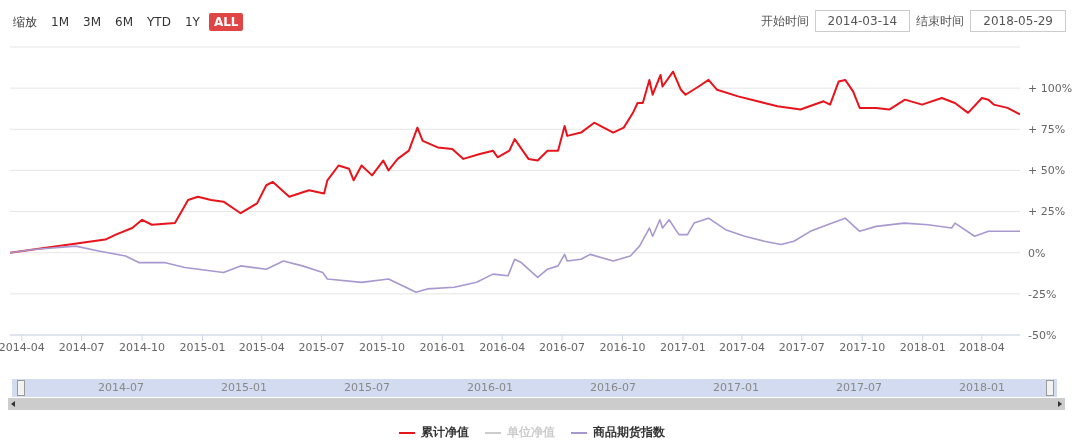  I want to click on text: 1M, so click(60, 22).